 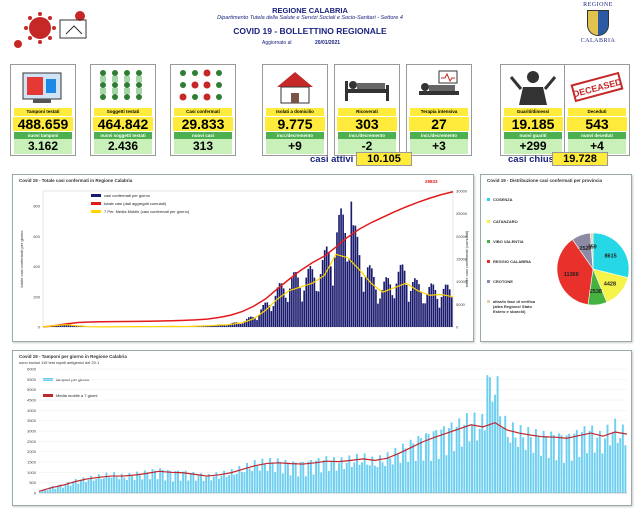 What do you see at coordinates (367, 124) in the screenshot?
I see `value-ricoverati: 303` at bounding box center [367, 124].